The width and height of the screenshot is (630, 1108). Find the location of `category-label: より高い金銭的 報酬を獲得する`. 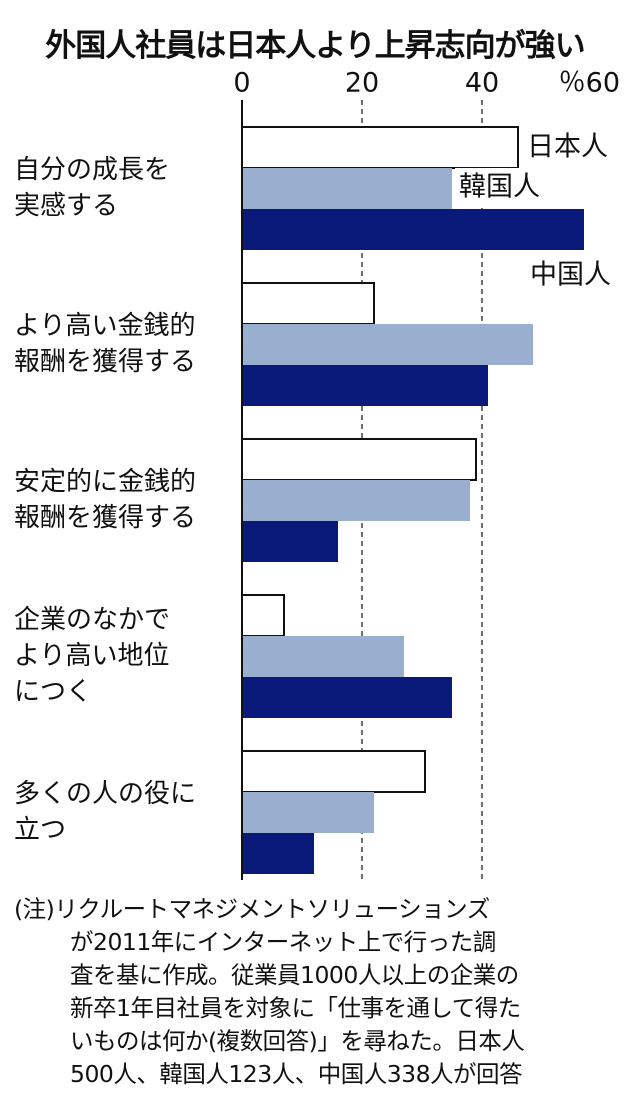

category-label: より高い金銭的 報酬を獲得する is located at coordinates (105, 344).